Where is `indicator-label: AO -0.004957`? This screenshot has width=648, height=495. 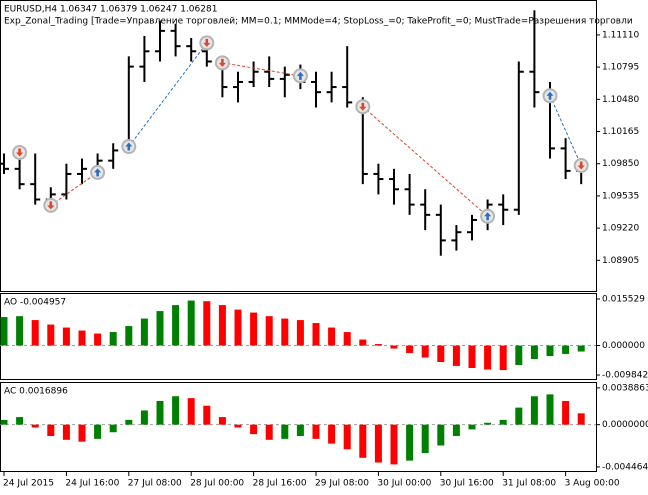 indicator-label: AO -0.004957 is located at coordinates (35, 303).